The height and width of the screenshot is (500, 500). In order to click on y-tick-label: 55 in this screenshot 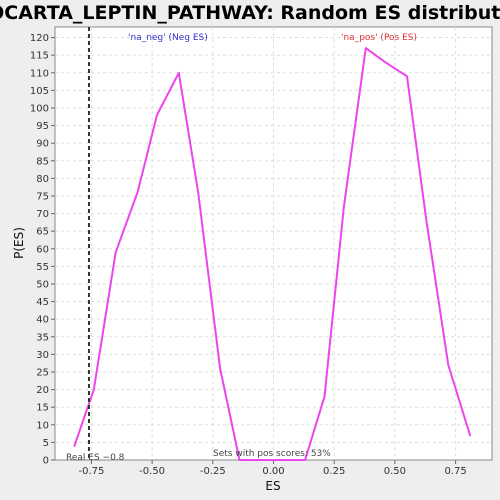, I will do `click(42, 267)`.